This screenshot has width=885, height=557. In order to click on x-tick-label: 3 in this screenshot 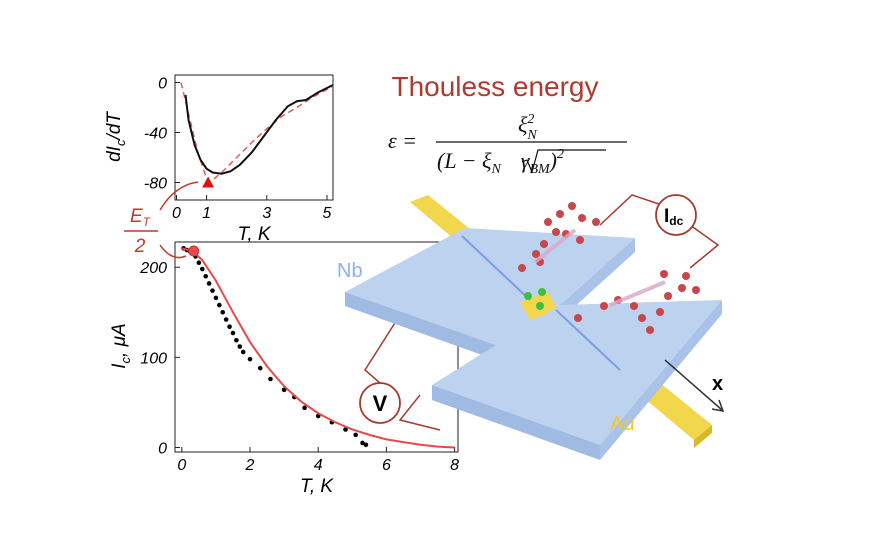, I will do `click(266, 213)`.